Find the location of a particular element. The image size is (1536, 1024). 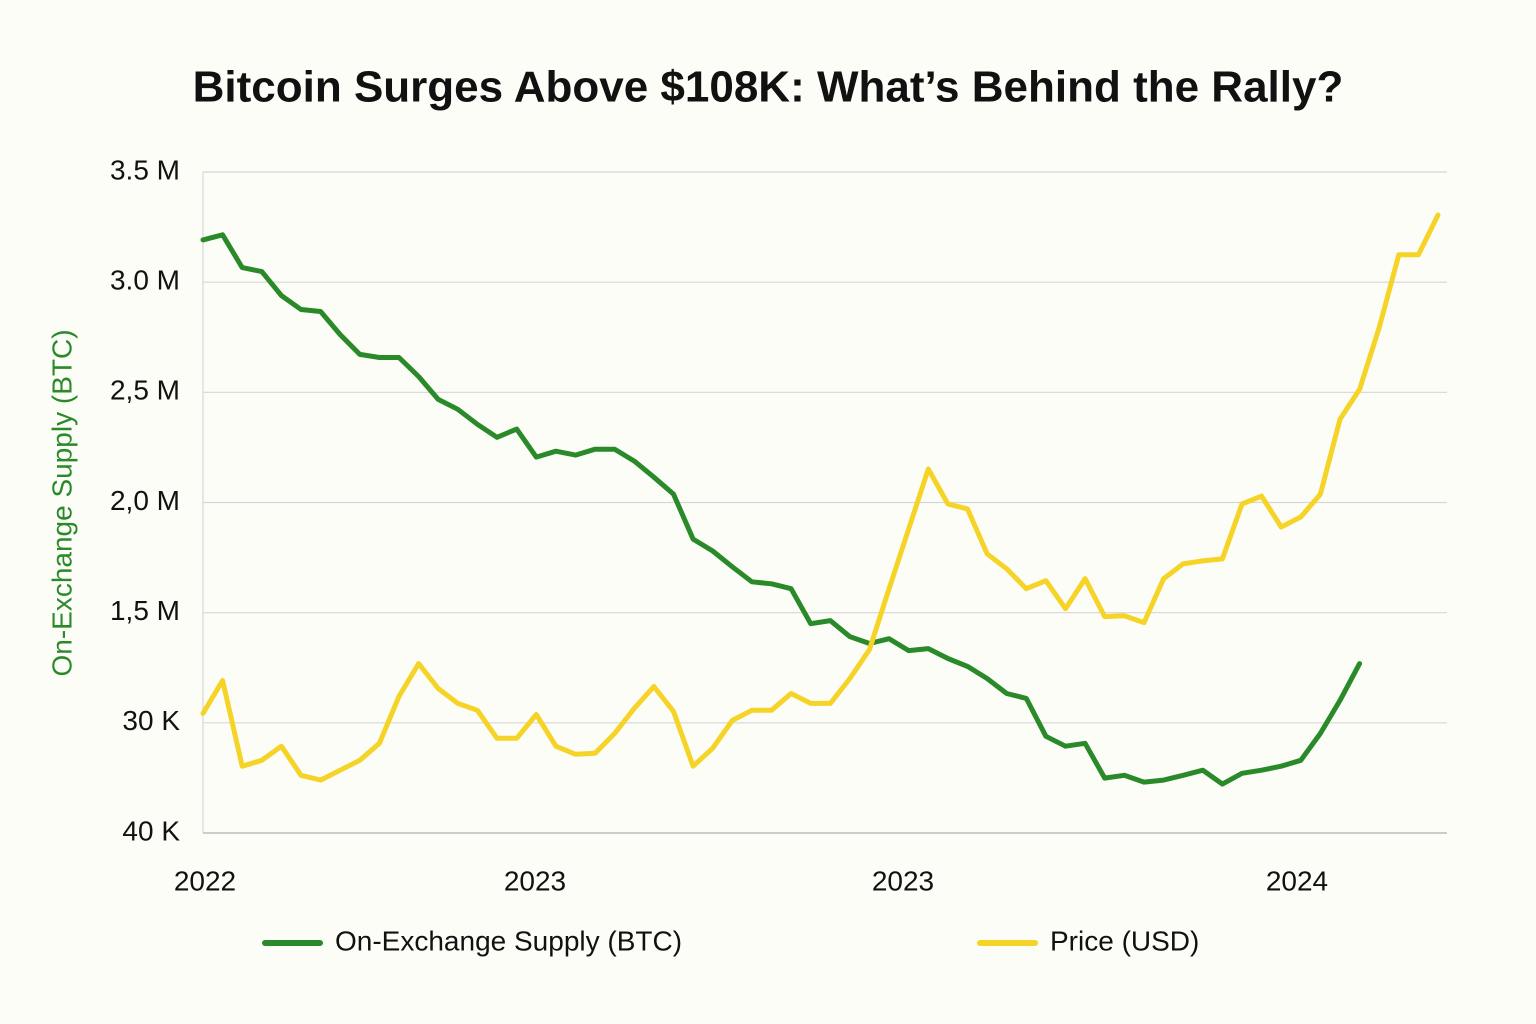

y-tick-label: 3.0 M is located at coordinates (145, 280).